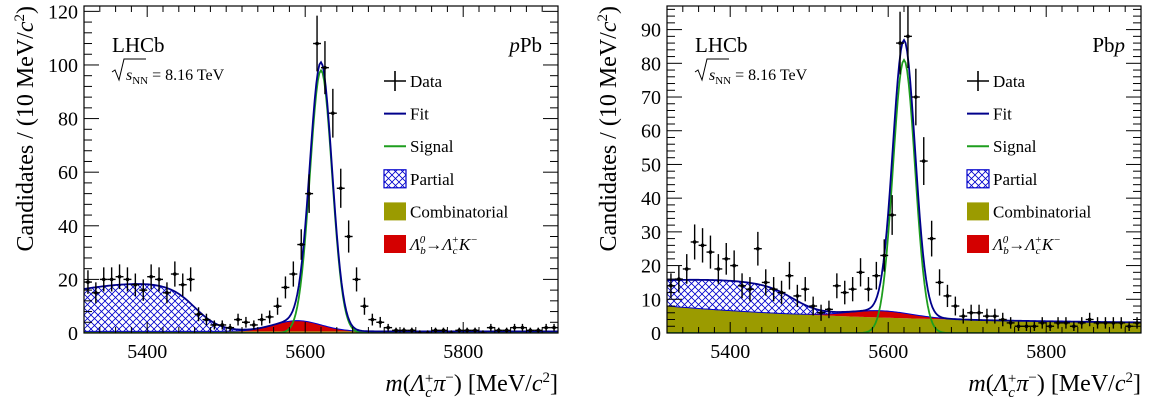 This screenshot has height=405, width=1166. Describe the element at coordinates (758, 77) in the screenshot. I see `energy-label: sNN = 8.16 TeV` at that location.